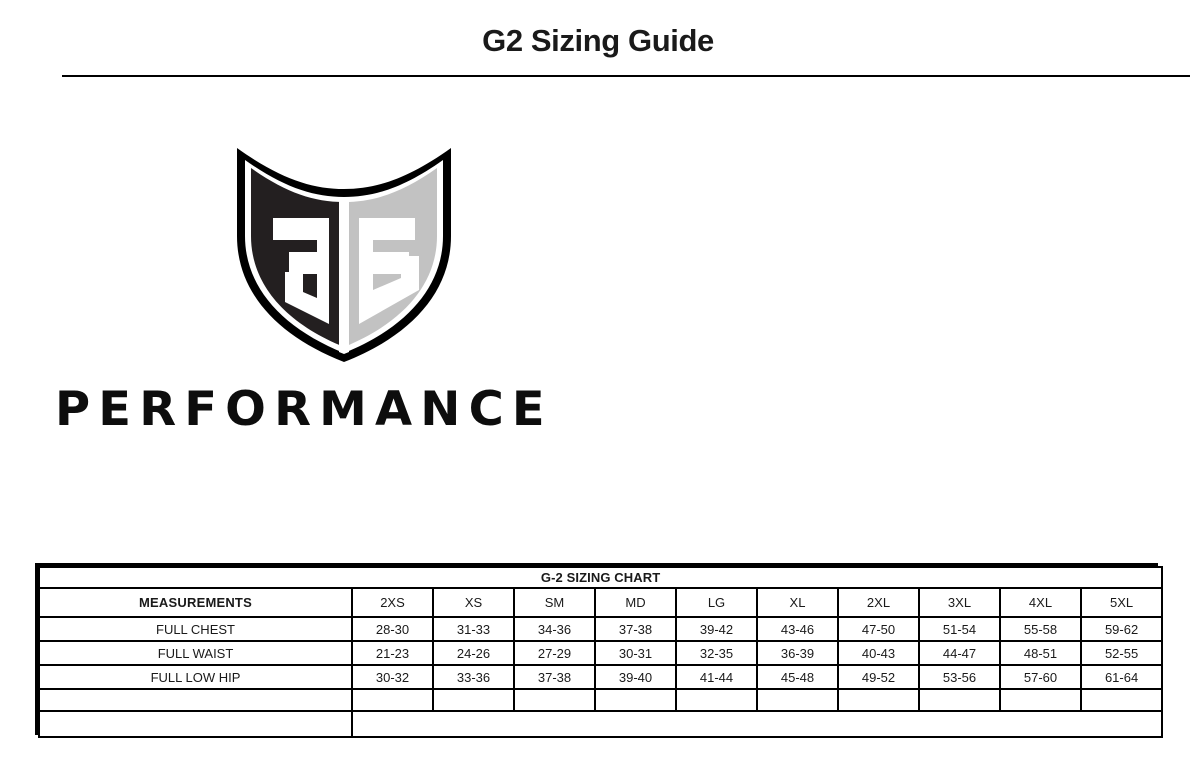 This screenshot has width=1196, height=766. What do you see at coordinates (392, 602) in the screenshot?
I see `size-header-2xs: 2XS` at bounding box center [392, 602].